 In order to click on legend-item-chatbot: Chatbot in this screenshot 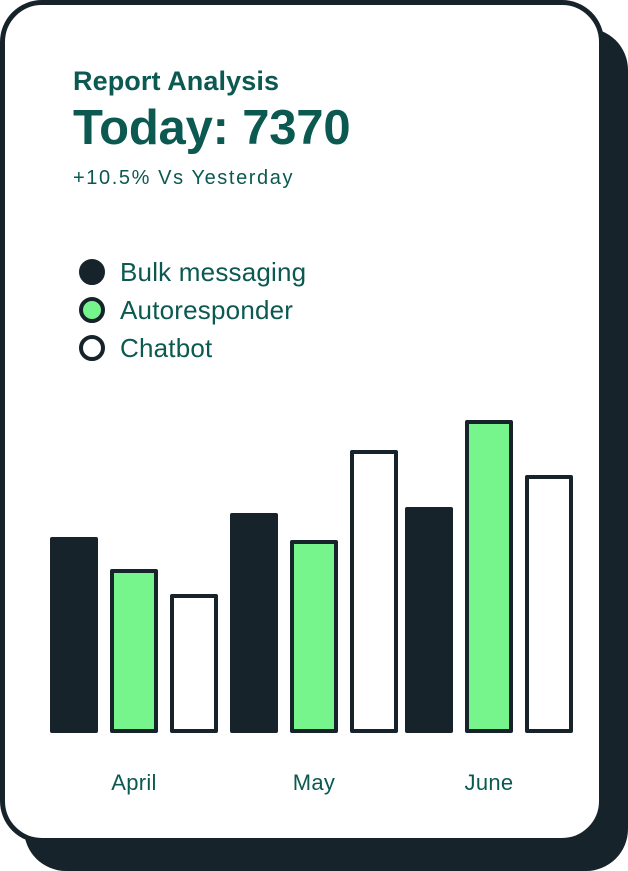, I will do `click(289, 348)`.